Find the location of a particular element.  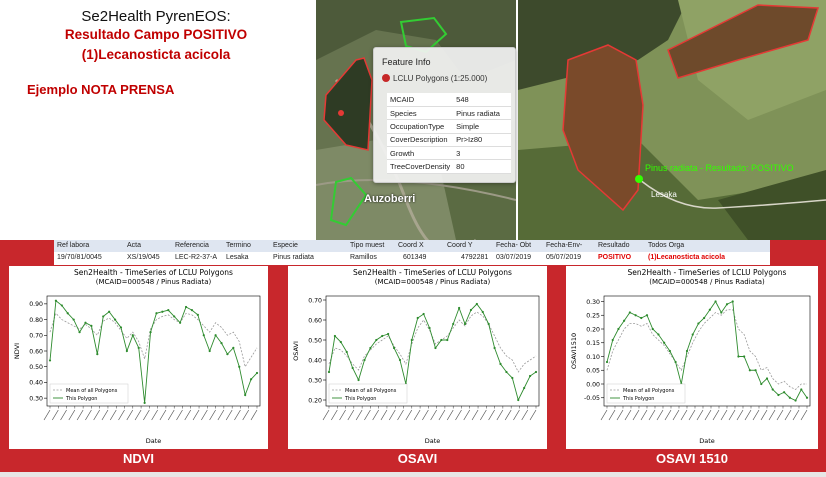

table-header-cell: Ref labora is located at coordinates (73, 245).